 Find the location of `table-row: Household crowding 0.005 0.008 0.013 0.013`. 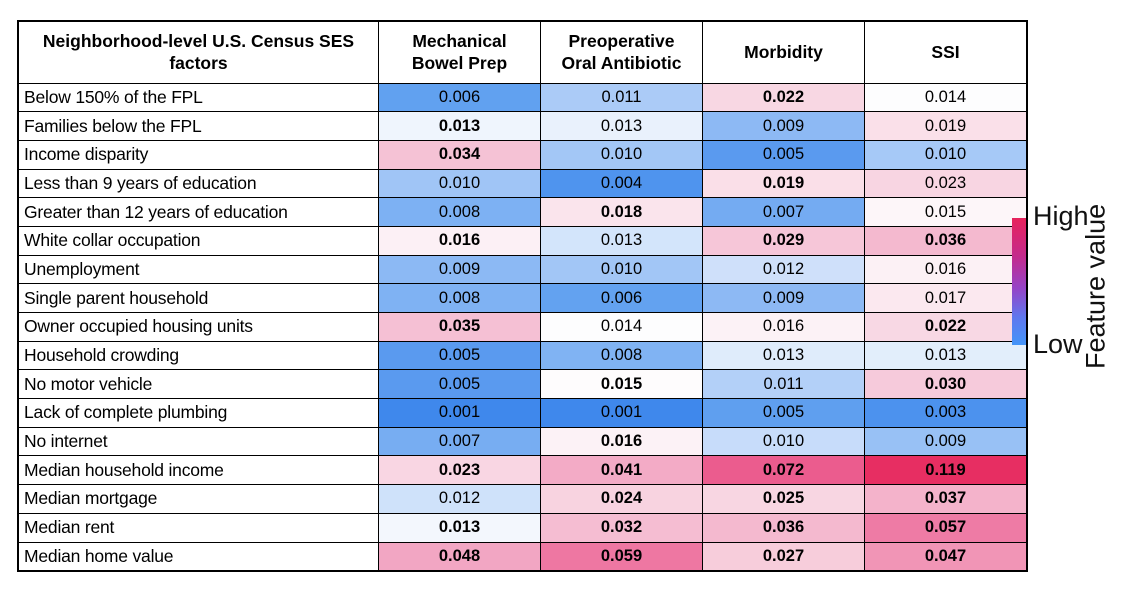

table-row: Household crowding 0.005 0.008 0.013 0.013 is located at coordinates (522, 355).